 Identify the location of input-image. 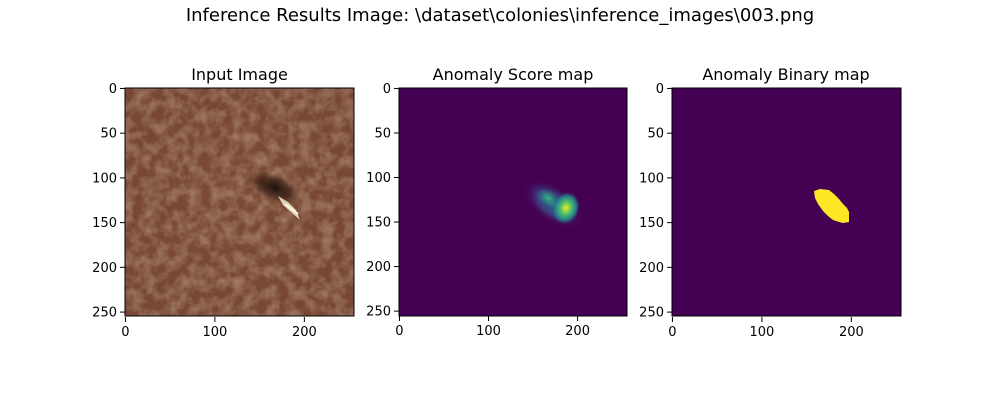
(239, 202).